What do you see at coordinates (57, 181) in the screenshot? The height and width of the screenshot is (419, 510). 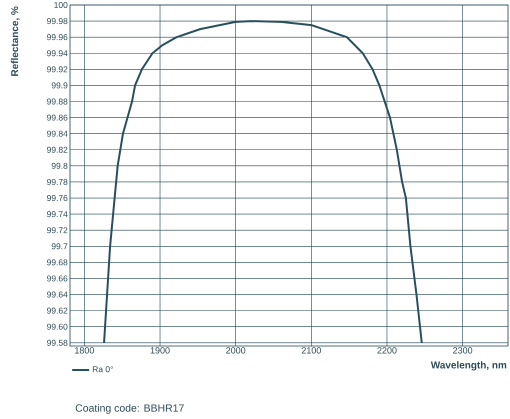 I see `y-tick-label: 99.78` at bounding box center [57, 181].